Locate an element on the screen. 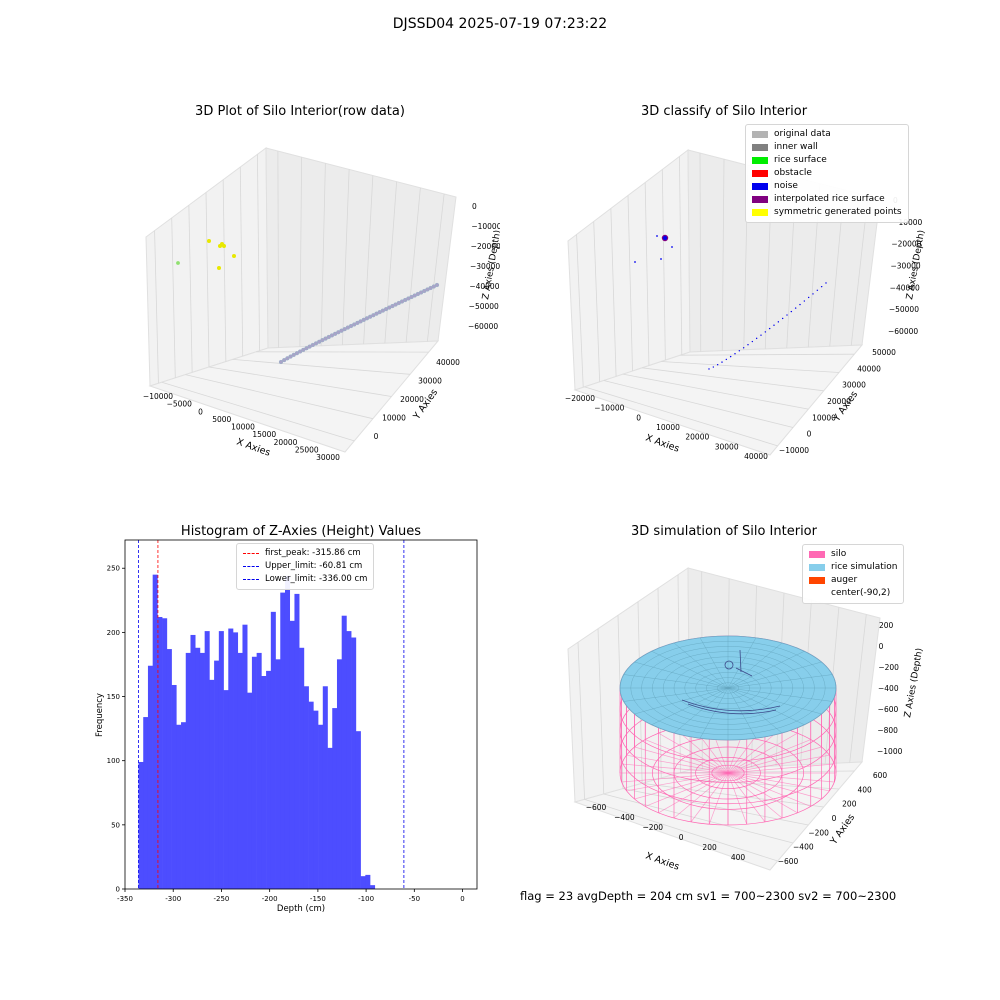 The height and width of the screenshot is (1000, 1000). y-tick-label: −200 is located at coordinates (818, 832).